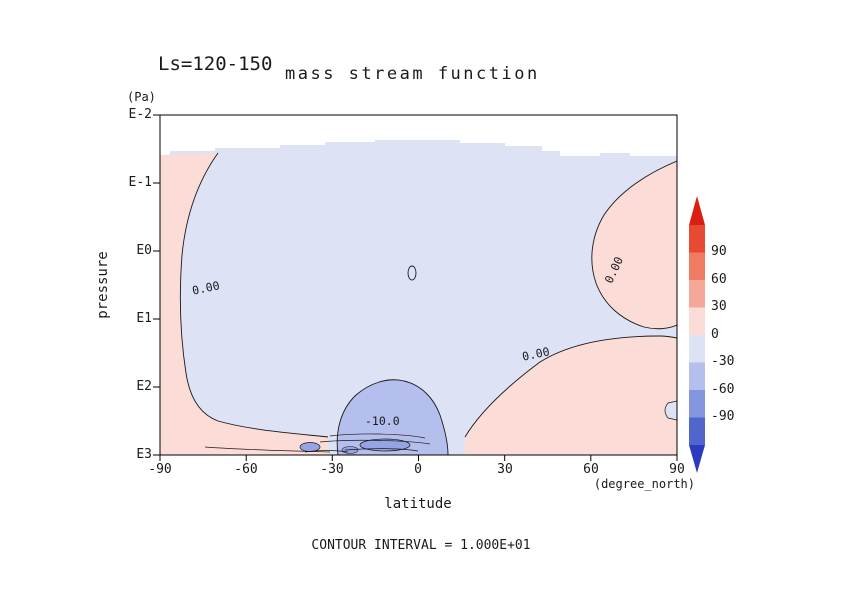 This screenshot has width=842, height=595. Describe the element at coordinates (677, 469) in the screenshot. I see `x-tick-90: 90` at that location.